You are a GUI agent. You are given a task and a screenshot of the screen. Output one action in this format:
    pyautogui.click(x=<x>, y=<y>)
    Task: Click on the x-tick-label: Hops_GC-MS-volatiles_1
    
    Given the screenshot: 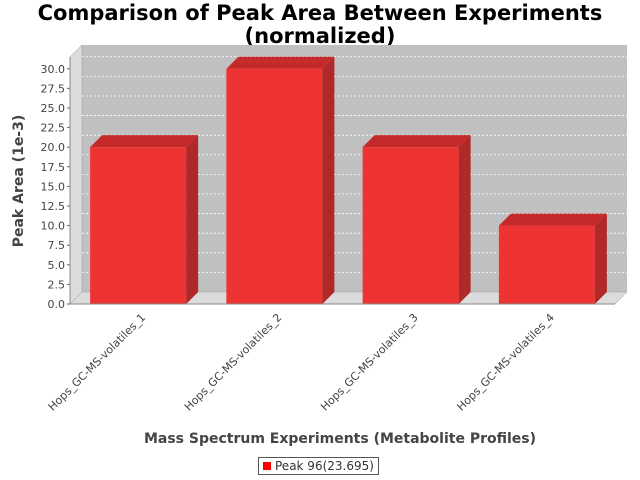 What is the action you would take?
    pyautogui.click(x=97, y=362)
    